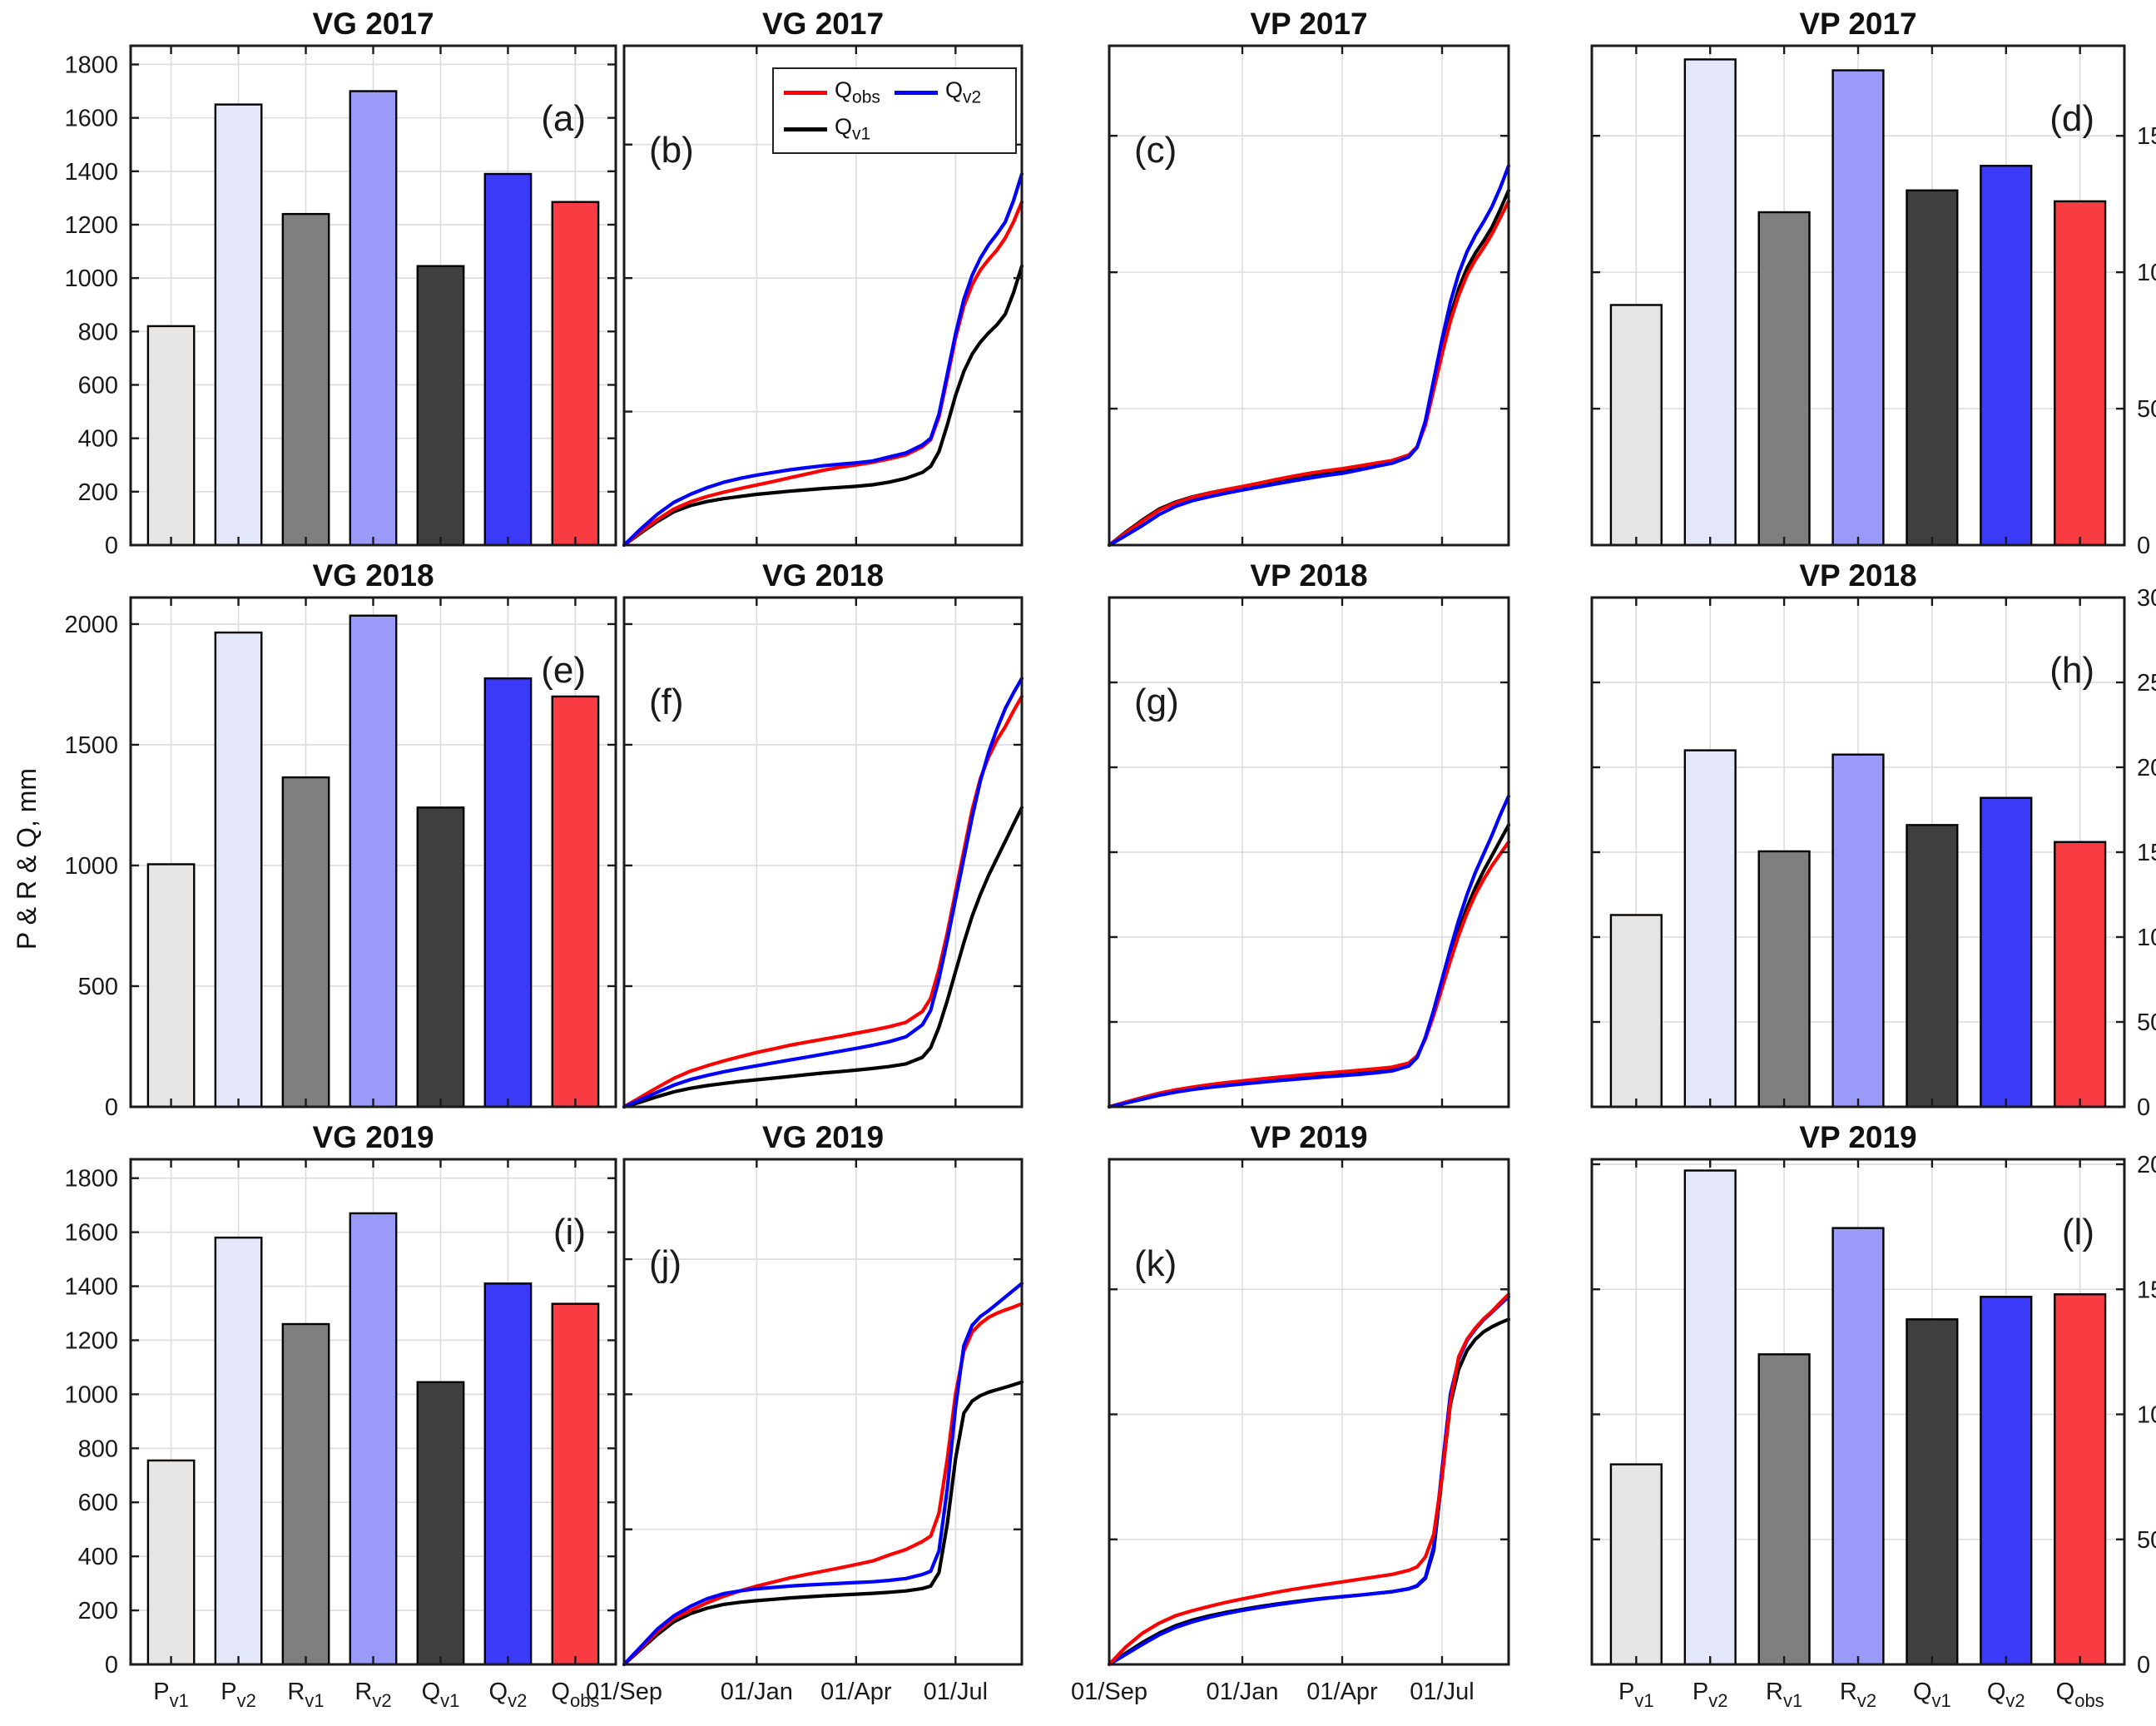 The height and width of the screenshot is (1726, 2156). Describe the element at coordinates (1309, 852) in the screenshot. I see `panel-g: (g)` at that location.